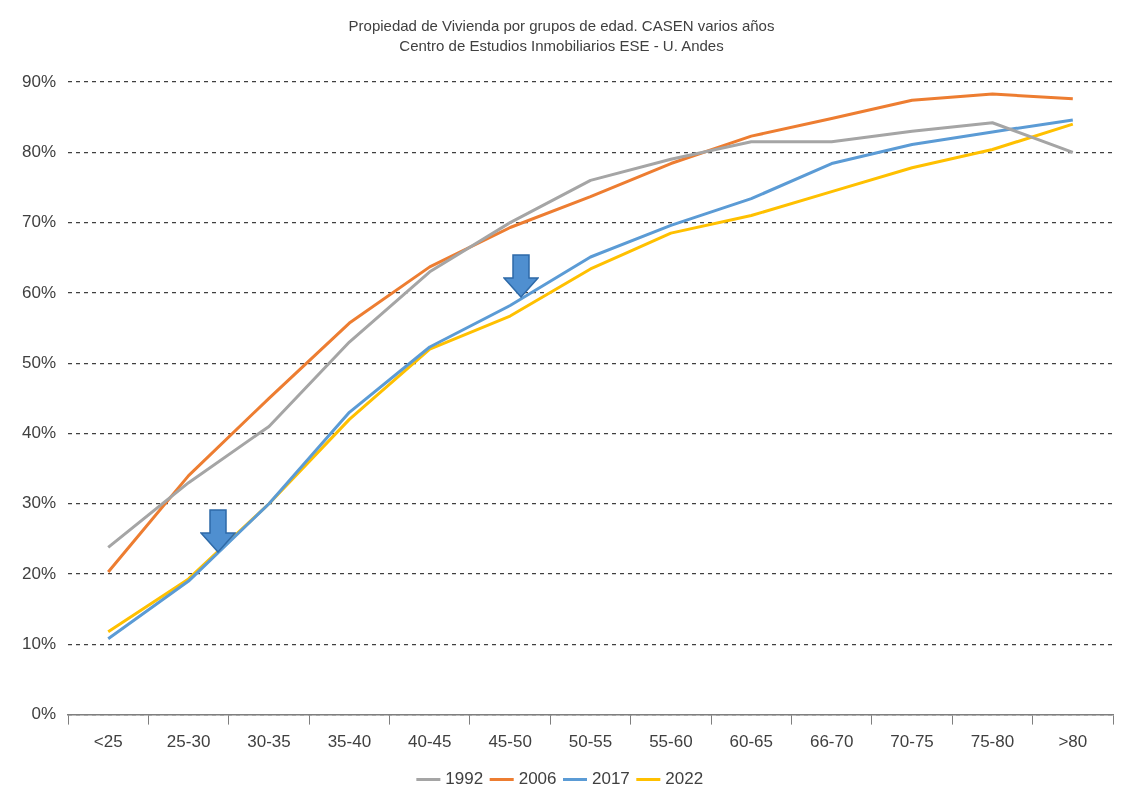  What do you see at coordinates (108, 742) in the screenshot?
I see `x-tick-label: <25` at bounding box center [108, 742].